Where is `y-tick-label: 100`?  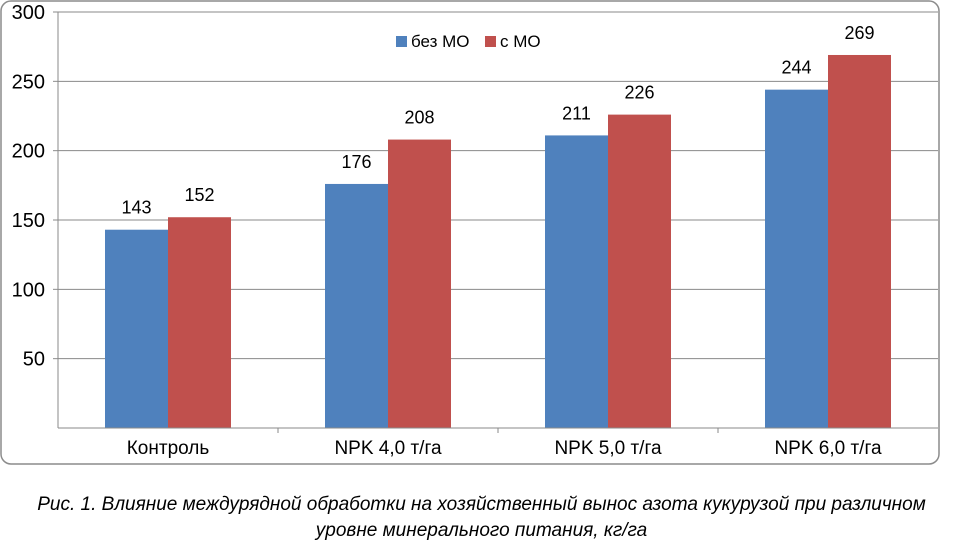
y-tick-label: 100 is located at coordinates (28, 290).